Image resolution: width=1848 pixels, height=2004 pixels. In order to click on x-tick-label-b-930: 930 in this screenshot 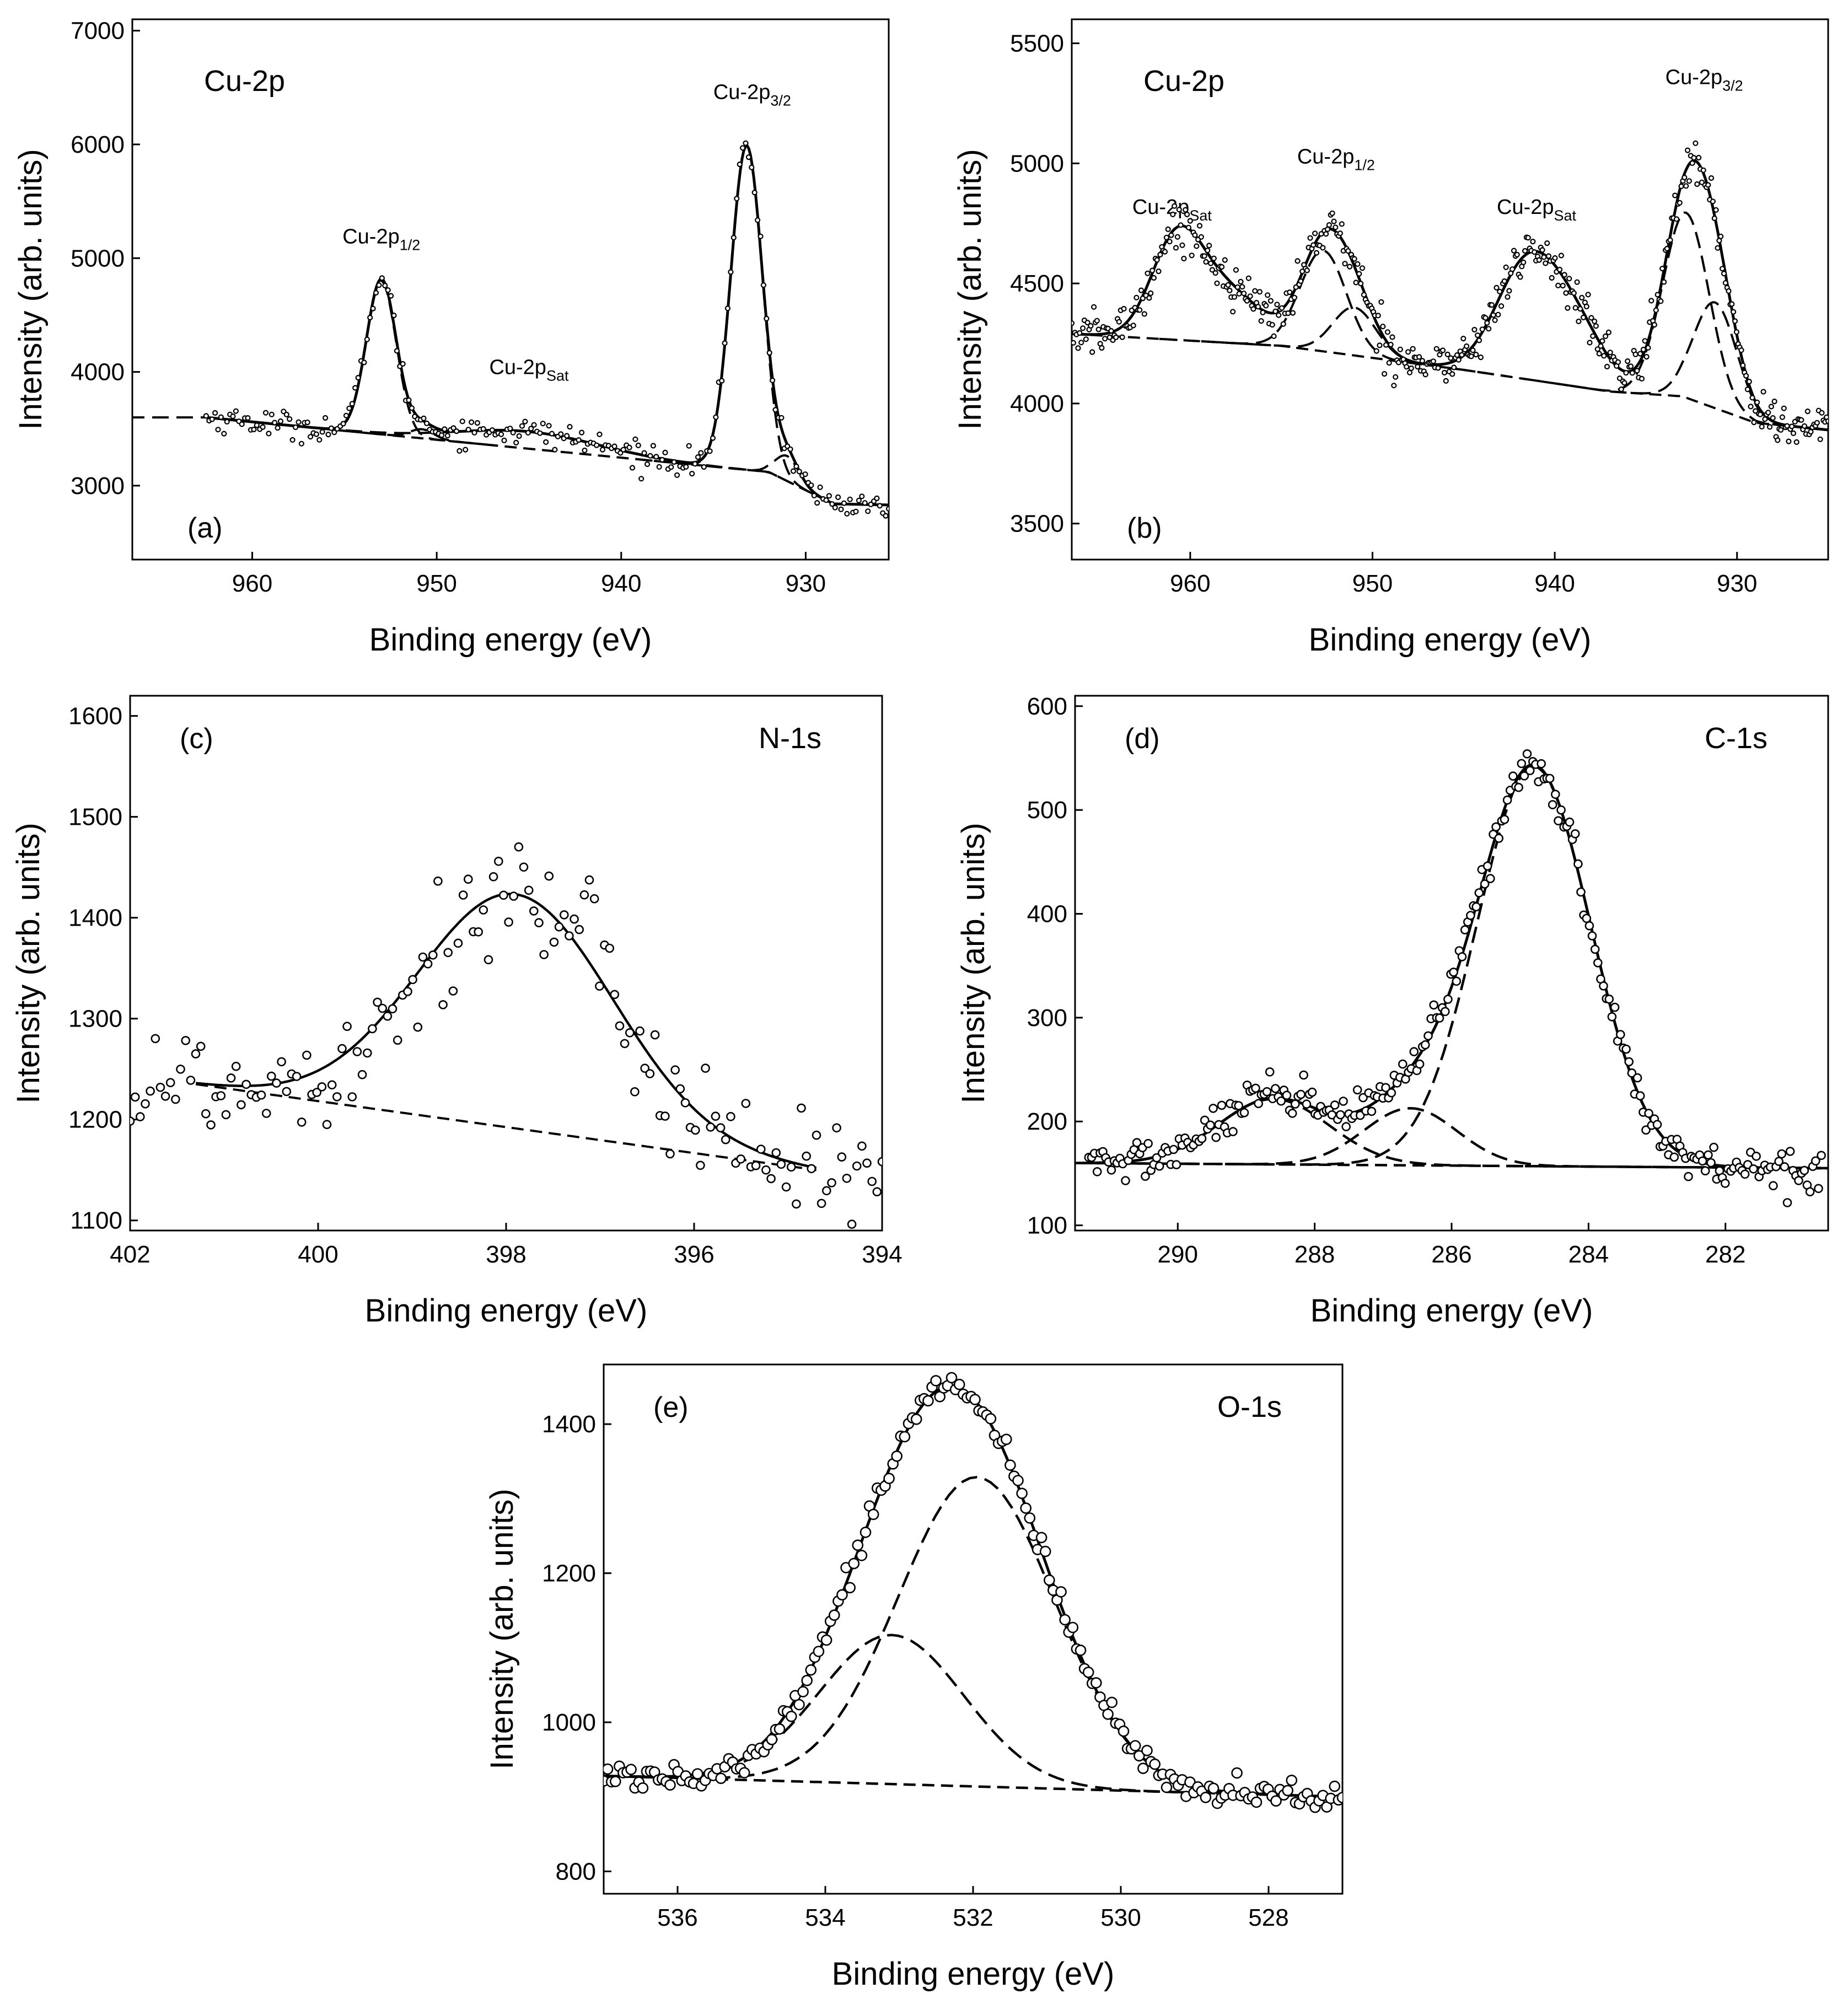, I will do `click(1737, 583)`.